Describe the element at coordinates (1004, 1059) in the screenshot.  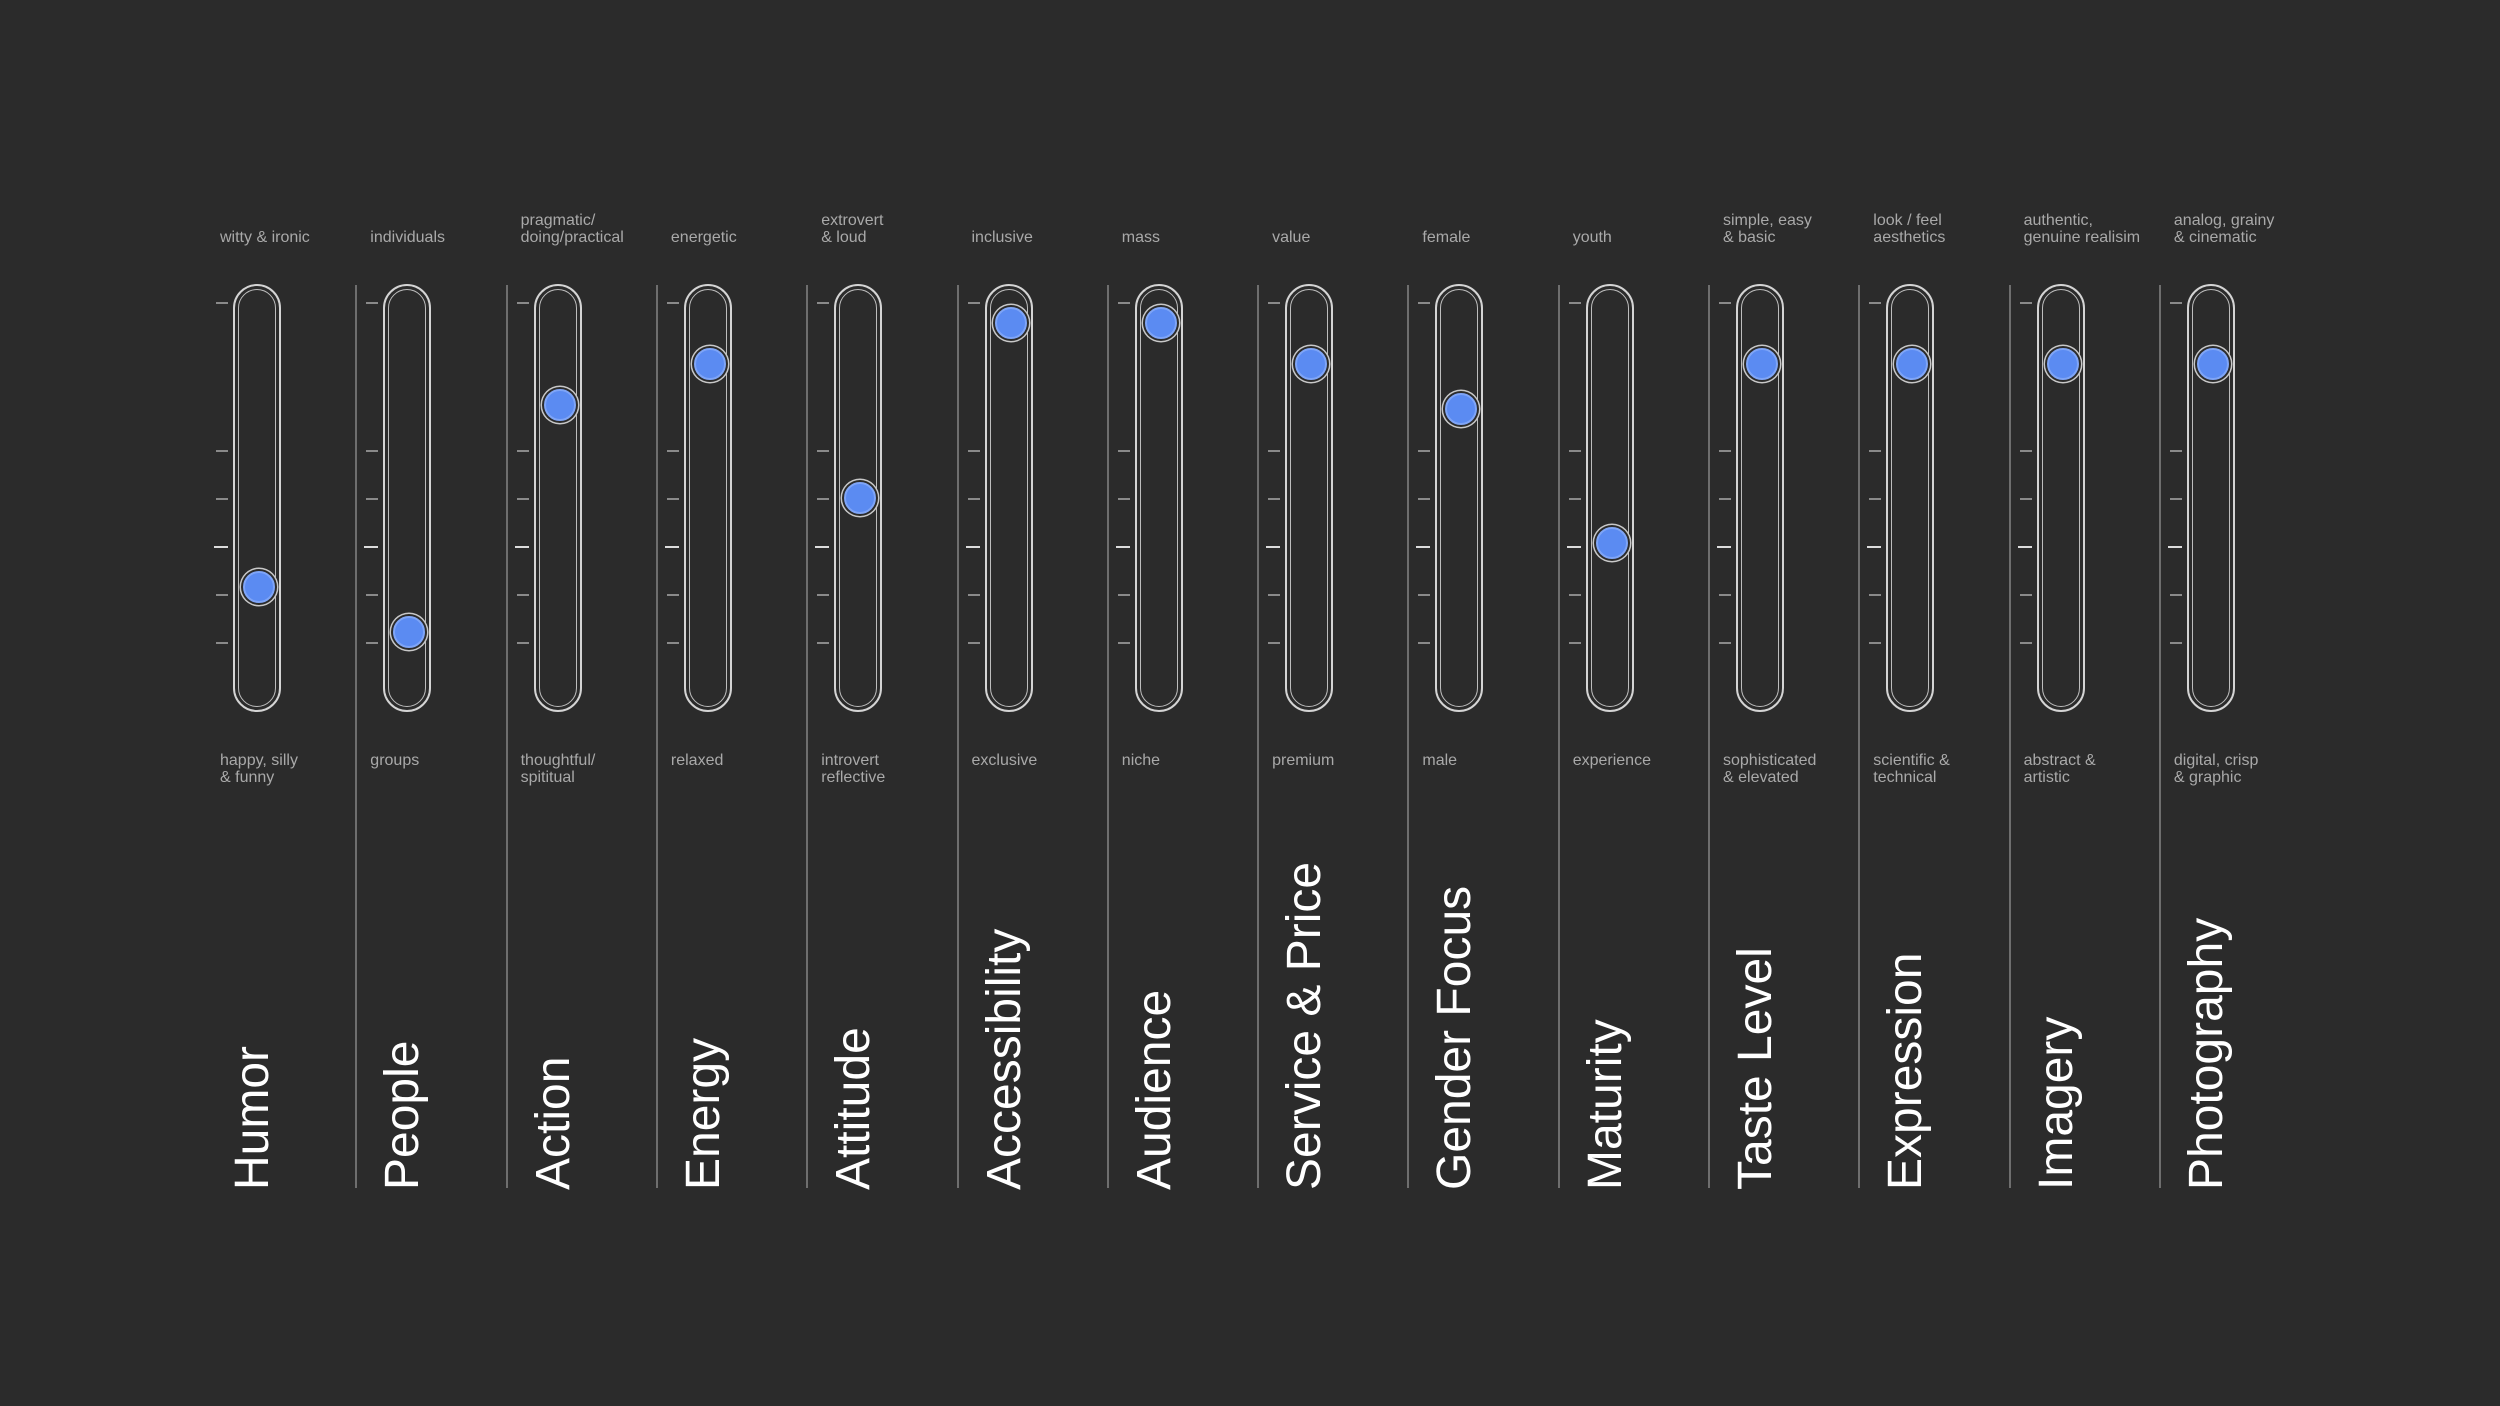
I see `slider-name: Accessibility` at that location.